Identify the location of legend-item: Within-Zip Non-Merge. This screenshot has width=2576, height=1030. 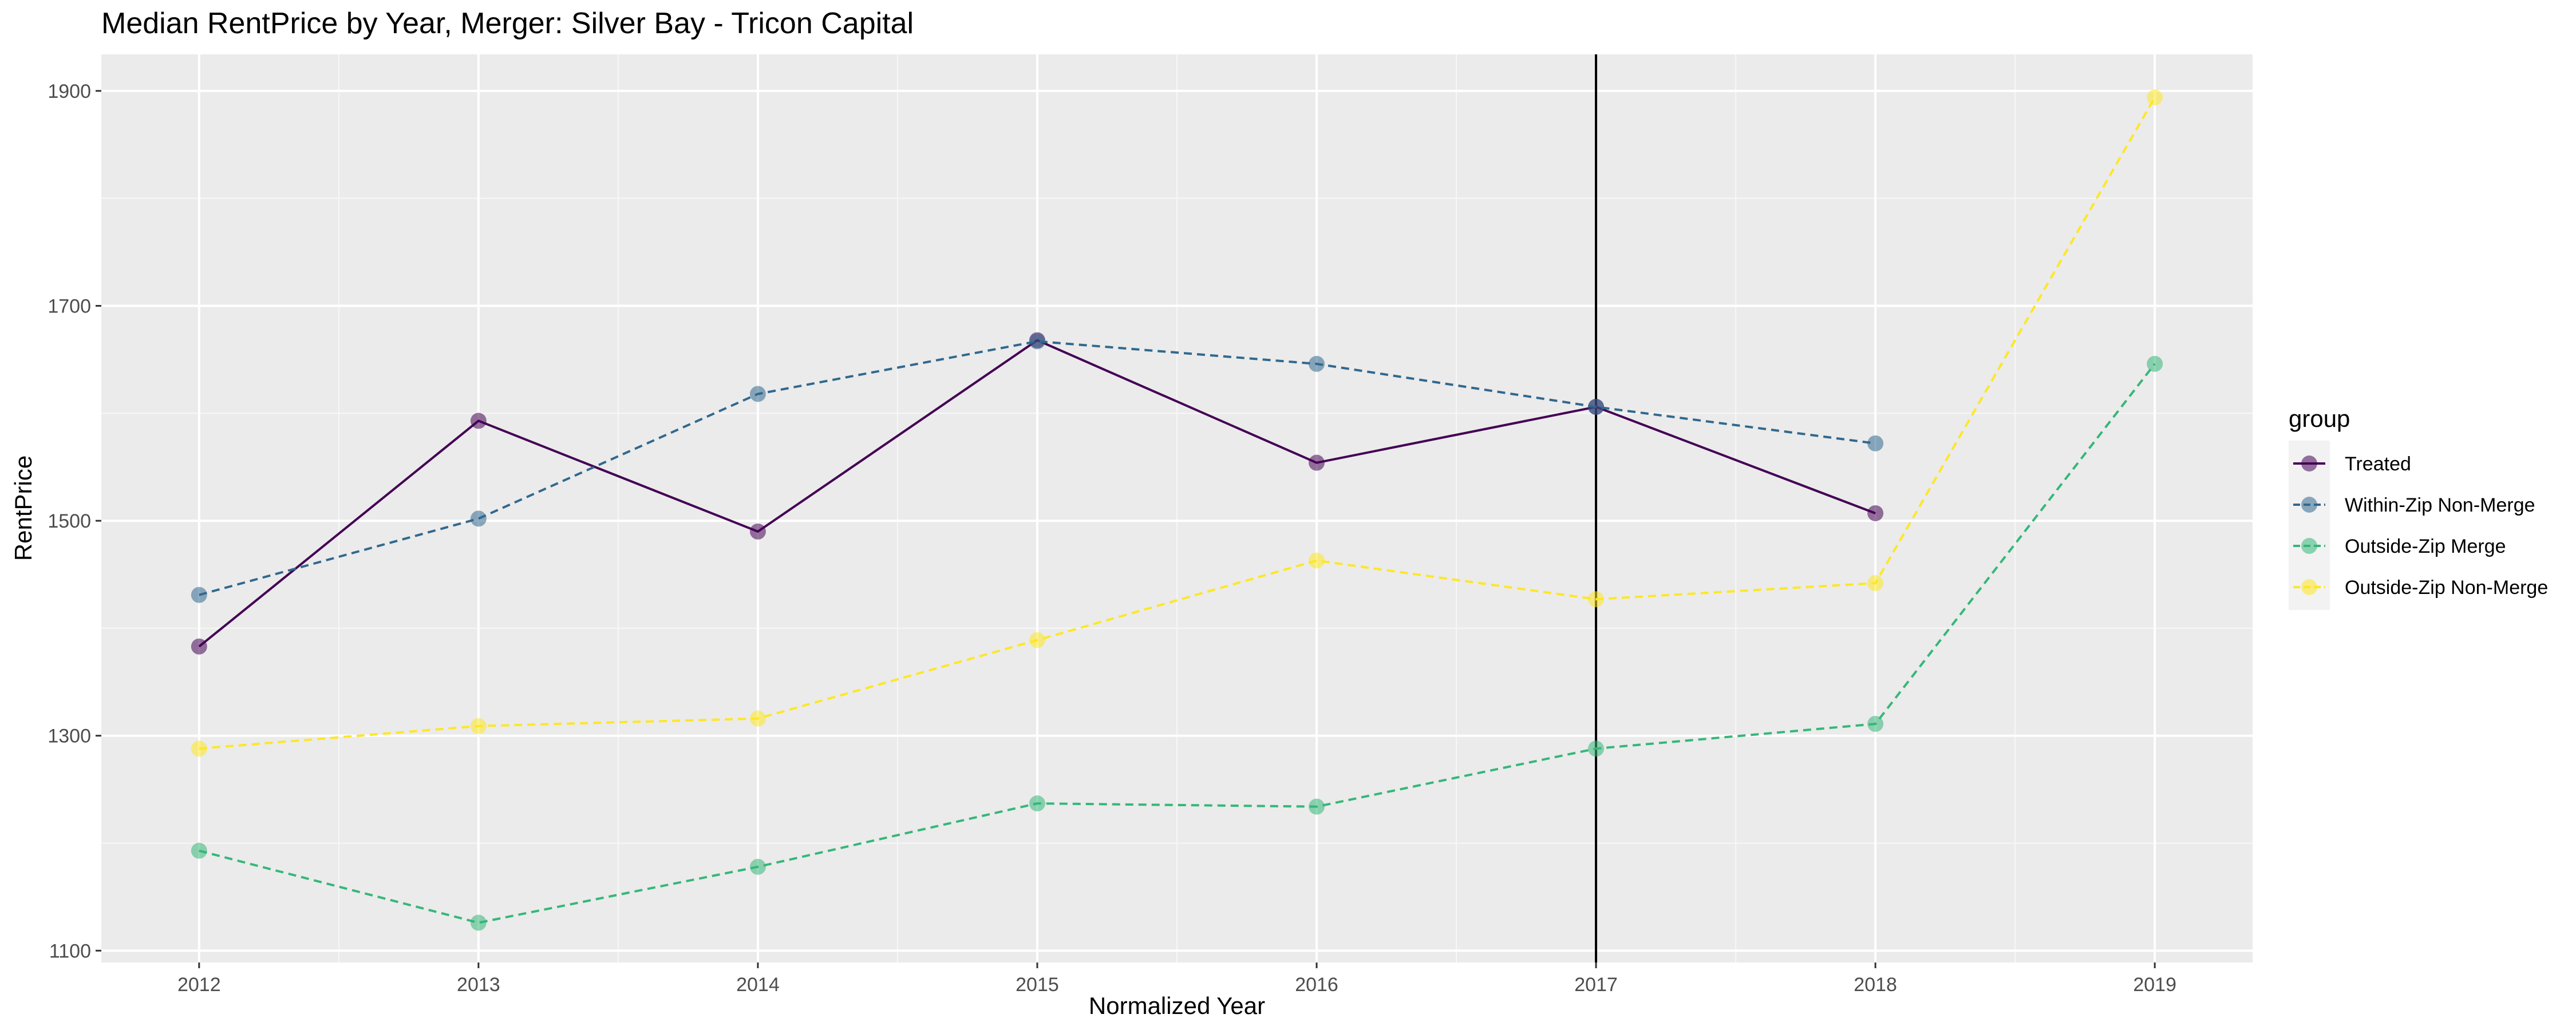
(2414, 505).